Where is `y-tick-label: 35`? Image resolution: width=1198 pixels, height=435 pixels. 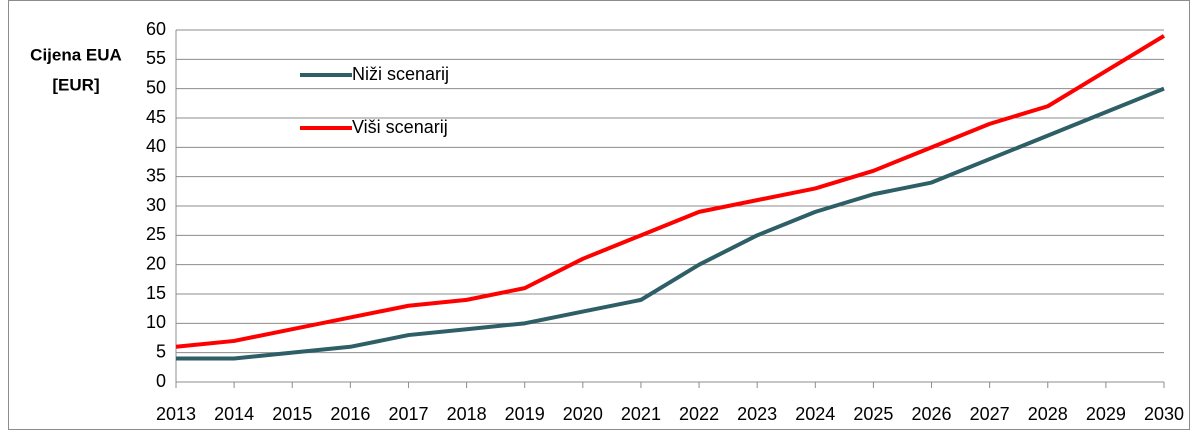
y-tick-label: 35 is located at coordinates (156, 175).